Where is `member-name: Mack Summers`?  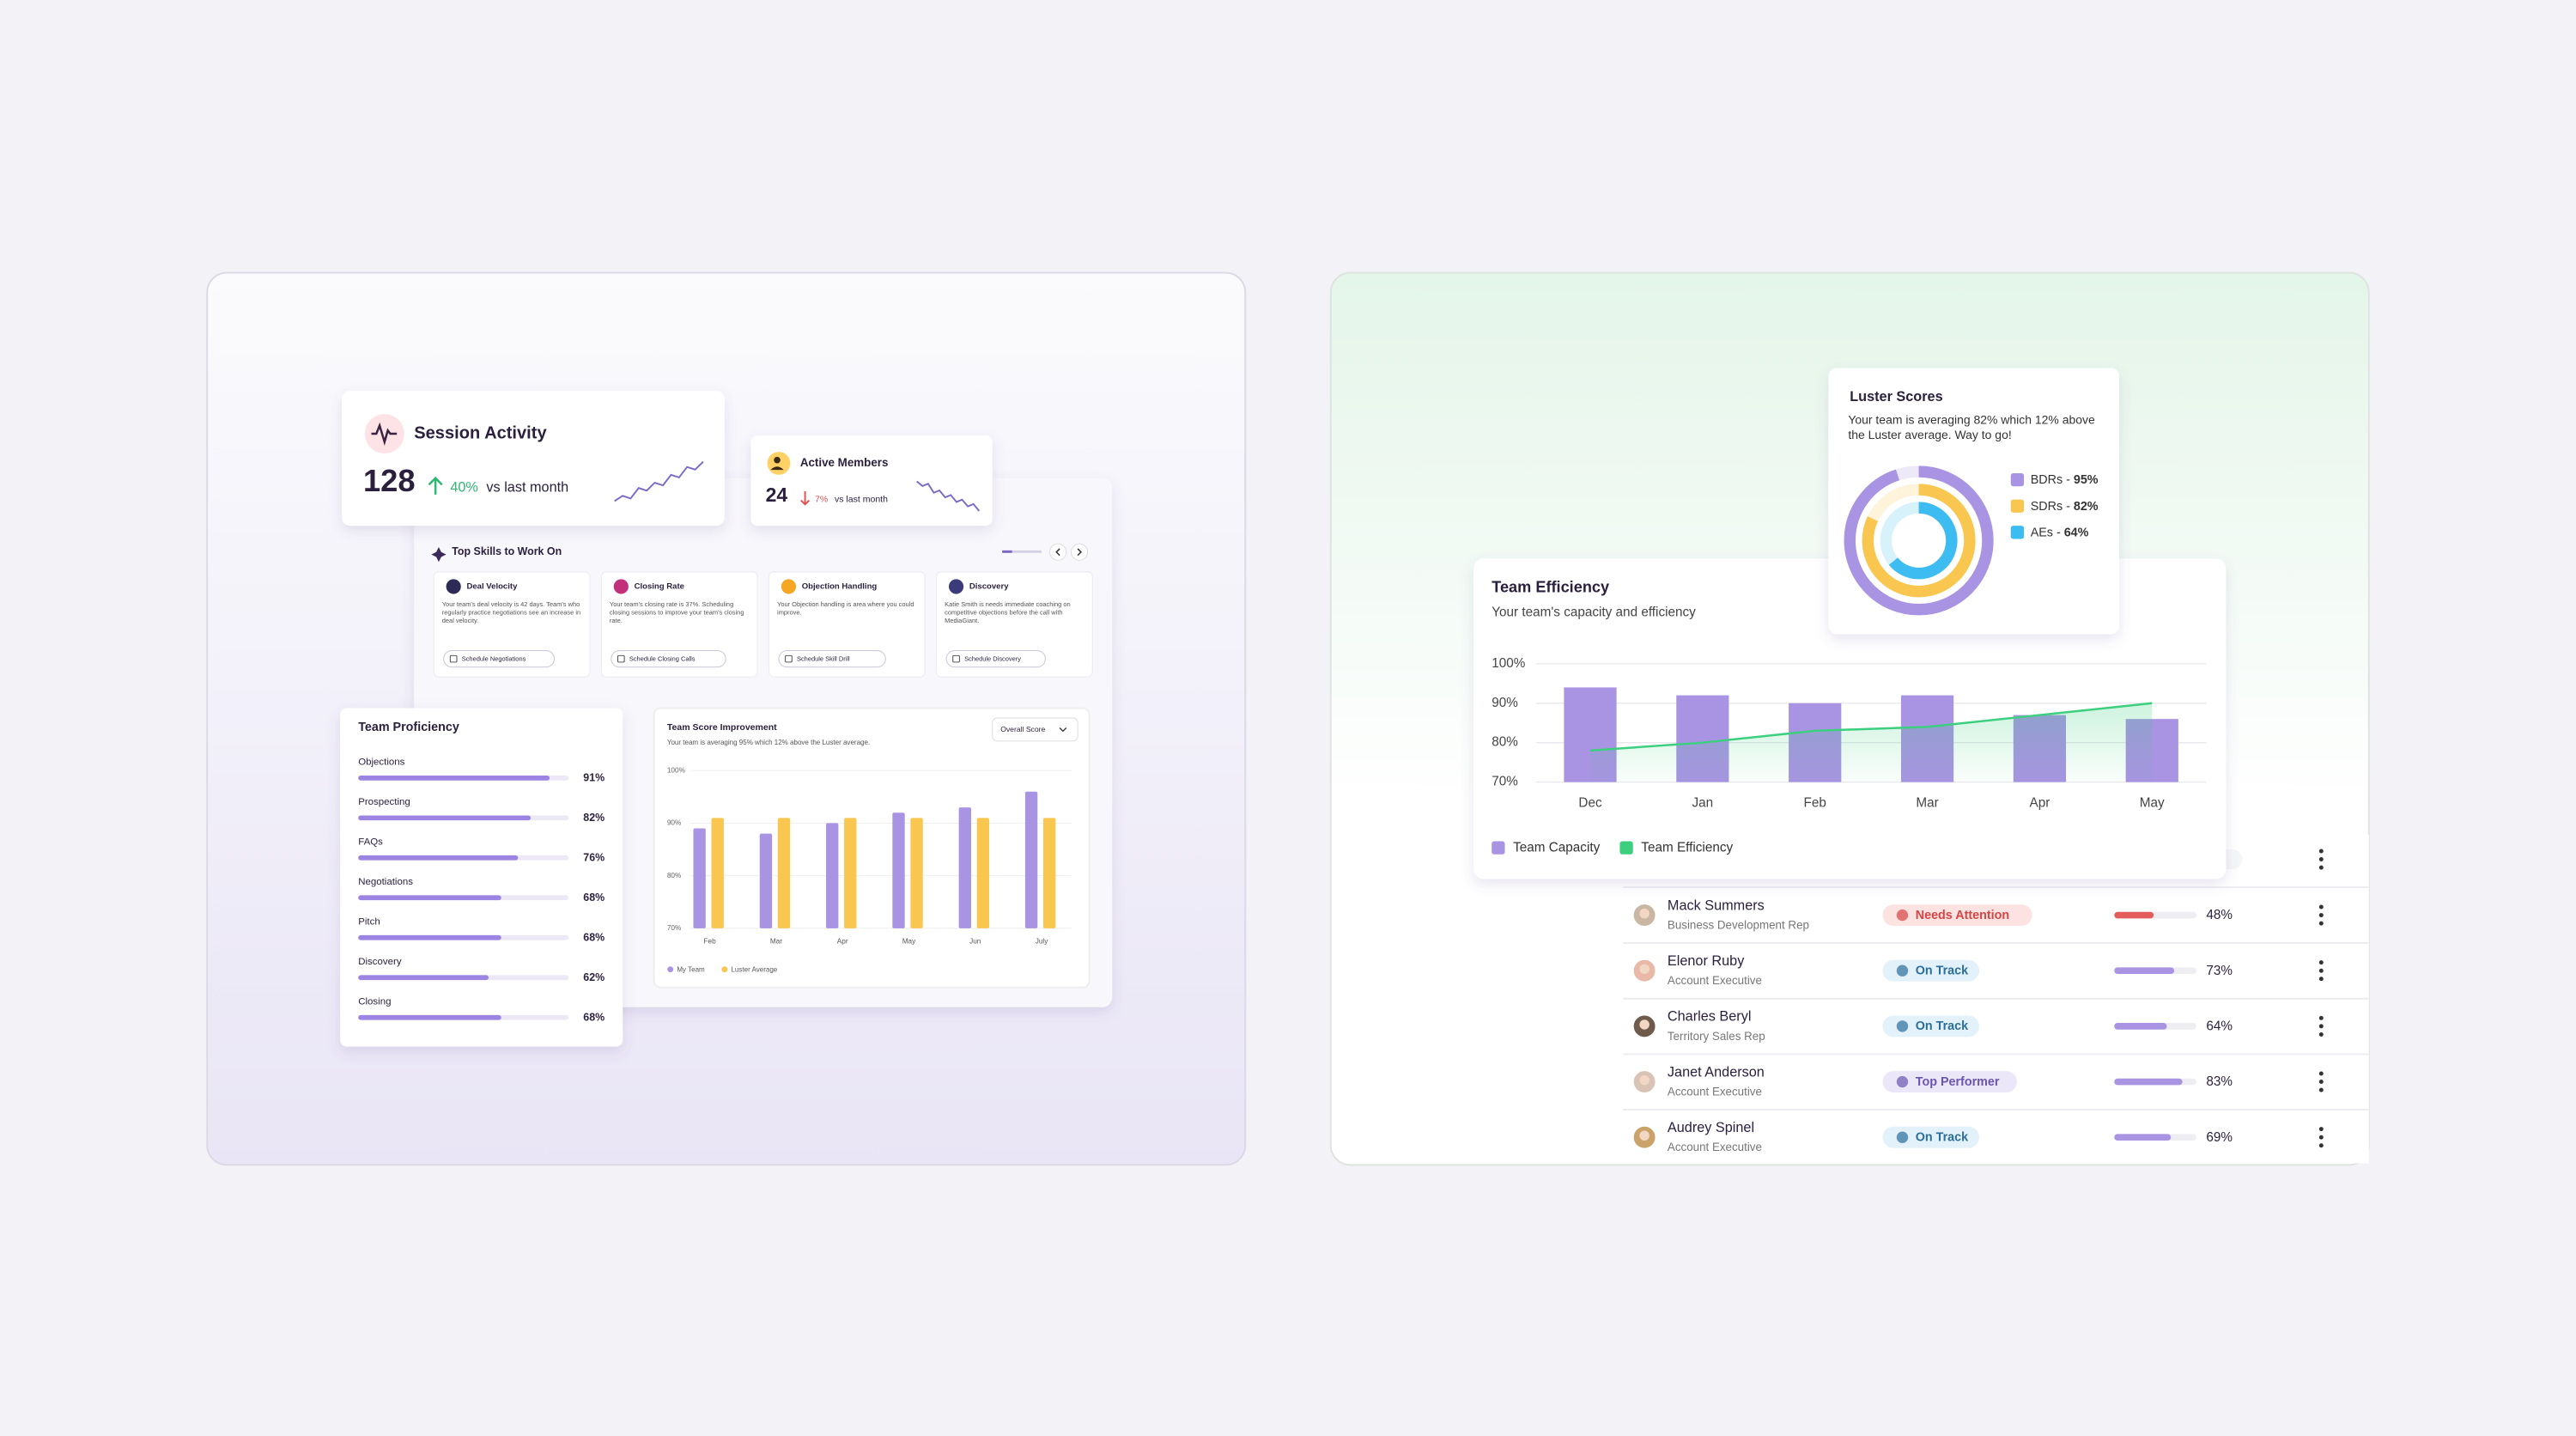 member-name: Mack Summers is located at coordinates (1716, 905).